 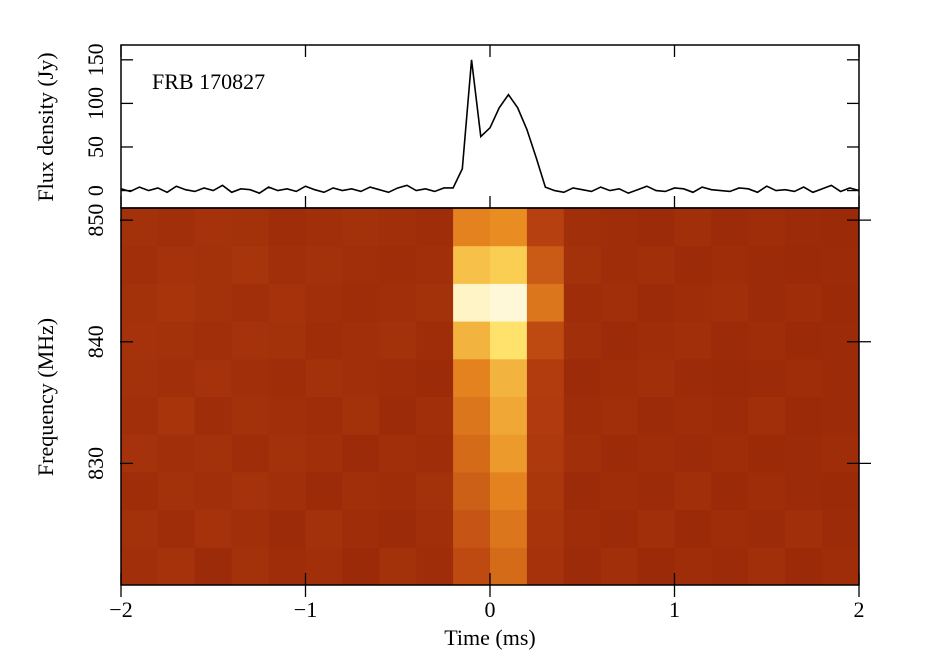 What do you see at coordinates (95, 103) in the screenshot?
I see `y-tick-label: 100` at bounding box center [95, 103].